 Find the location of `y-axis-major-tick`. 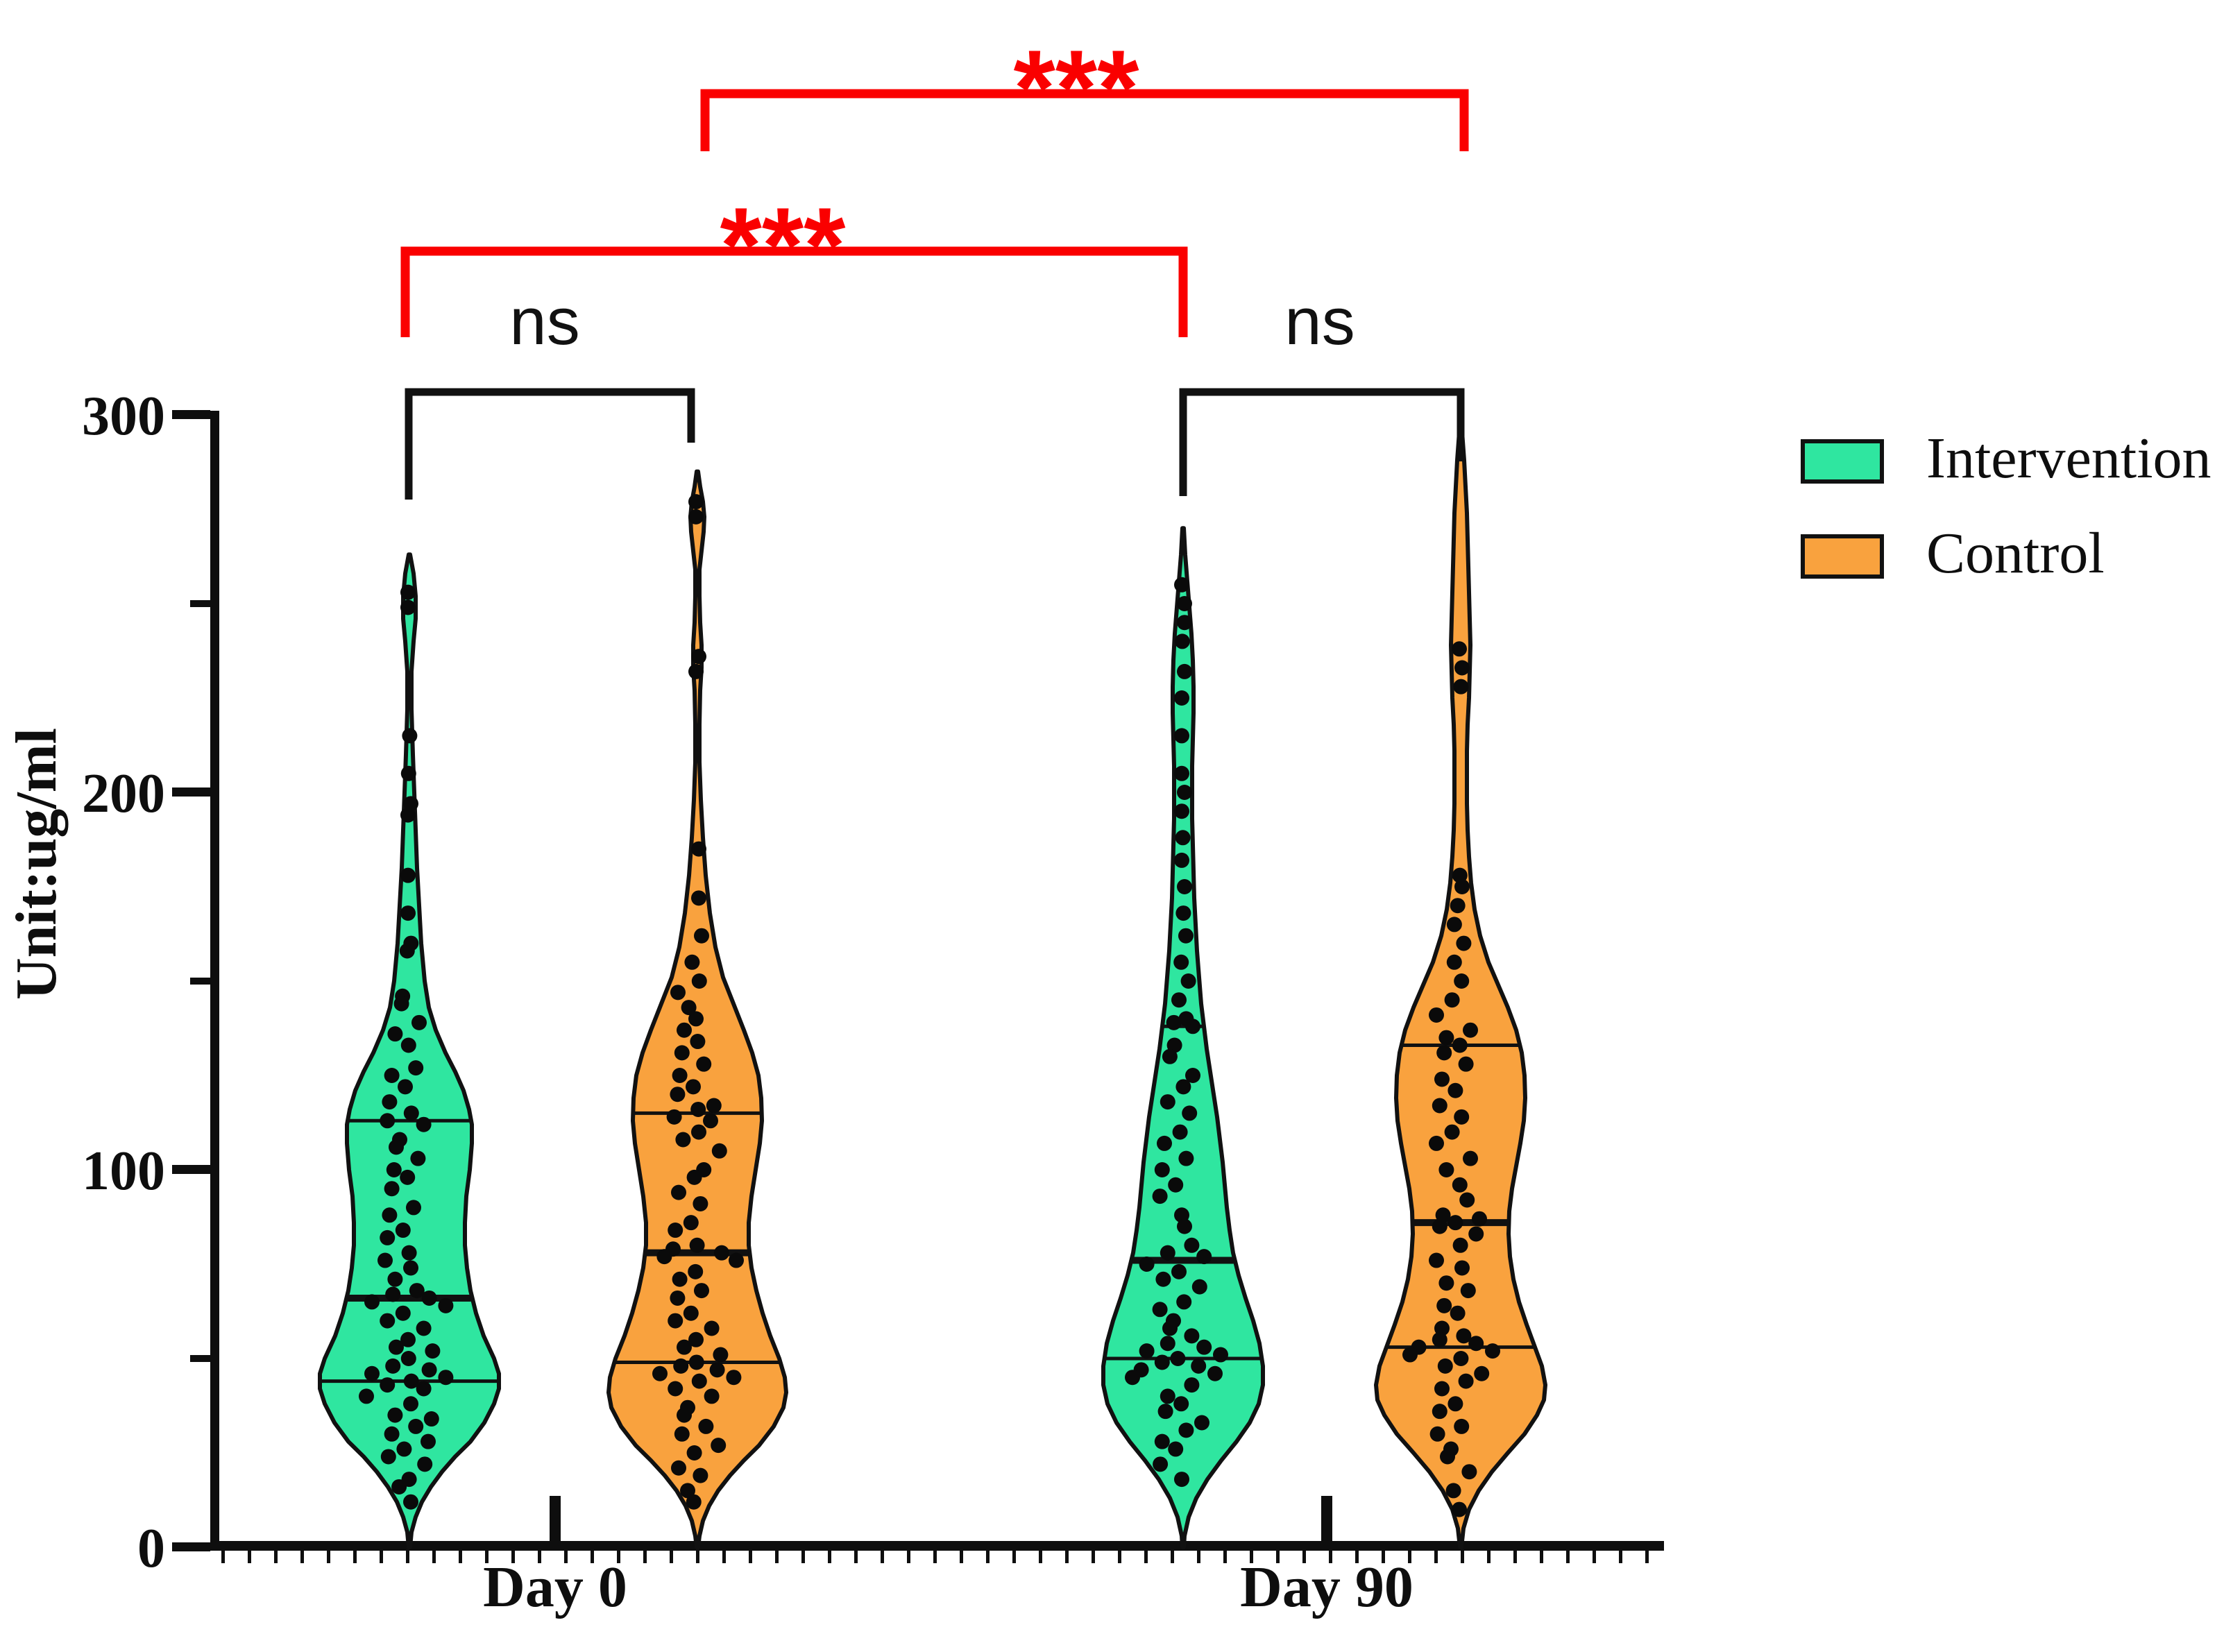

y-axis-major-tick is located at coordinates (191, 1169).